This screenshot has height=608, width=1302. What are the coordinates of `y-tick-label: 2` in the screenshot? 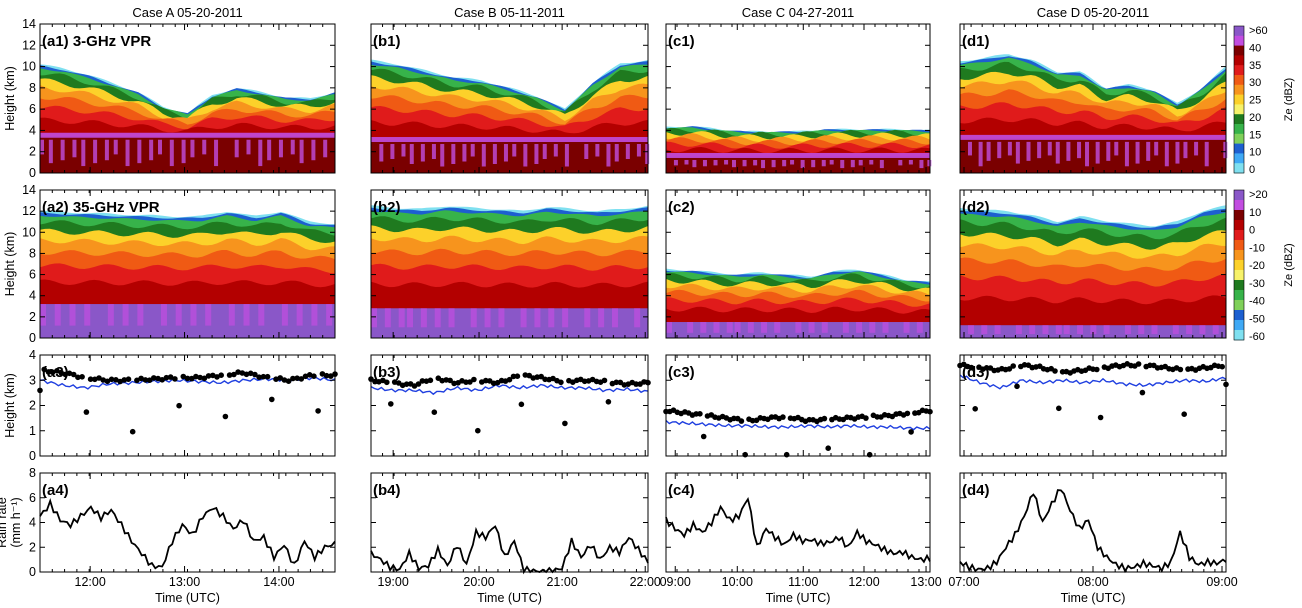 It's located at (32, 406).